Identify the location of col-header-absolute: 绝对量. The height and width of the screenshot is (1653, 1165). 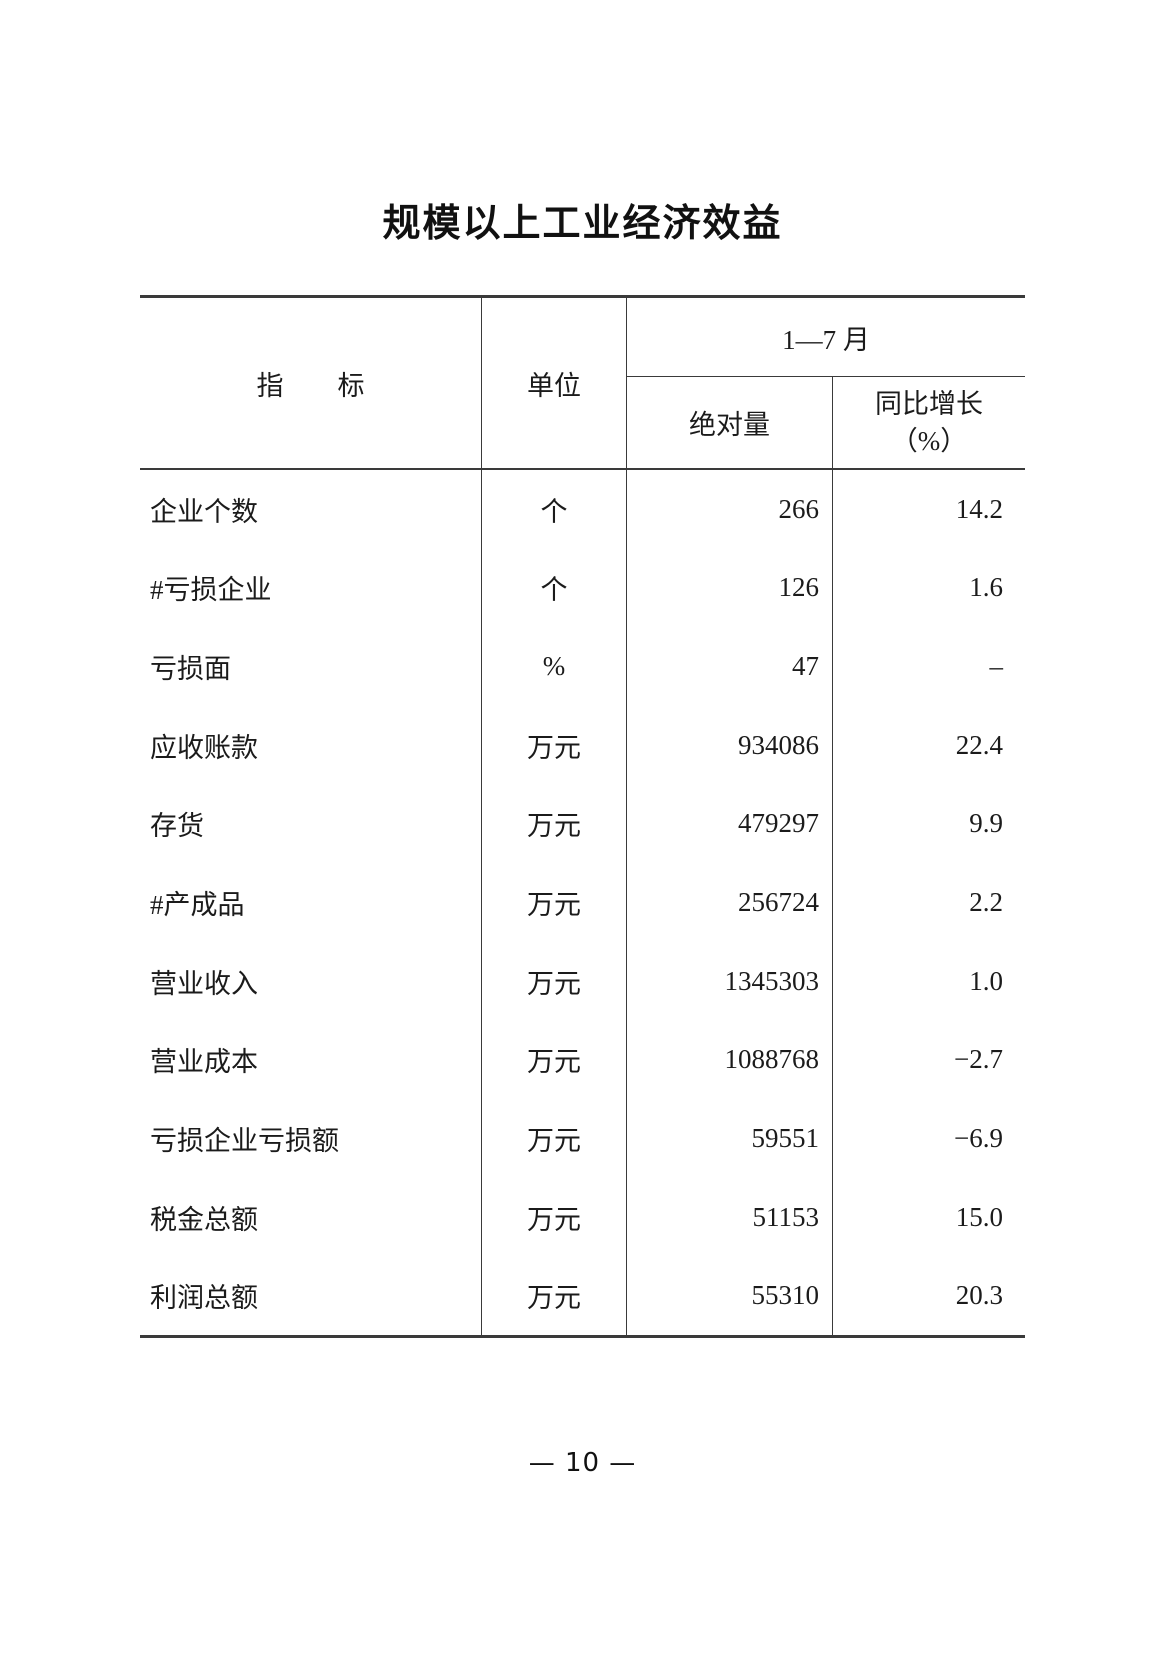
(730, 422).